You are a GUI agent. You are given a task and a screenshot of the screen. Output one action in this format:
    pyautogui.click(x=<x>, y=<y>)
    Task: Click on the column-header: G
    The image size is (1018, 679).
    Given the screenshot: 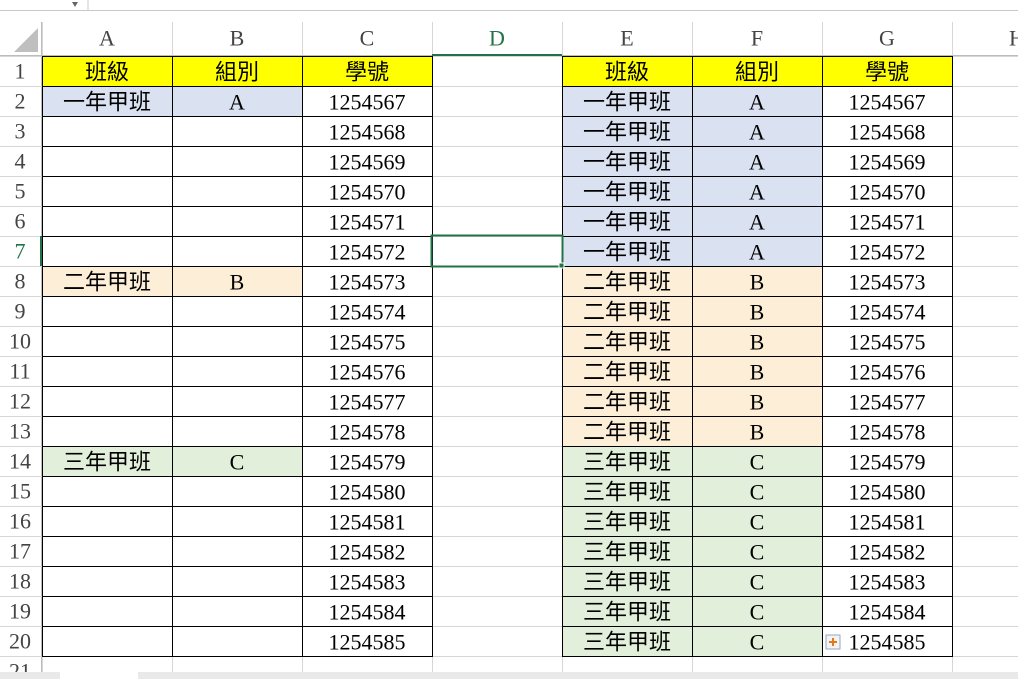 What is the action you would take?
    pyautogui.click(x=887, y=38)
    